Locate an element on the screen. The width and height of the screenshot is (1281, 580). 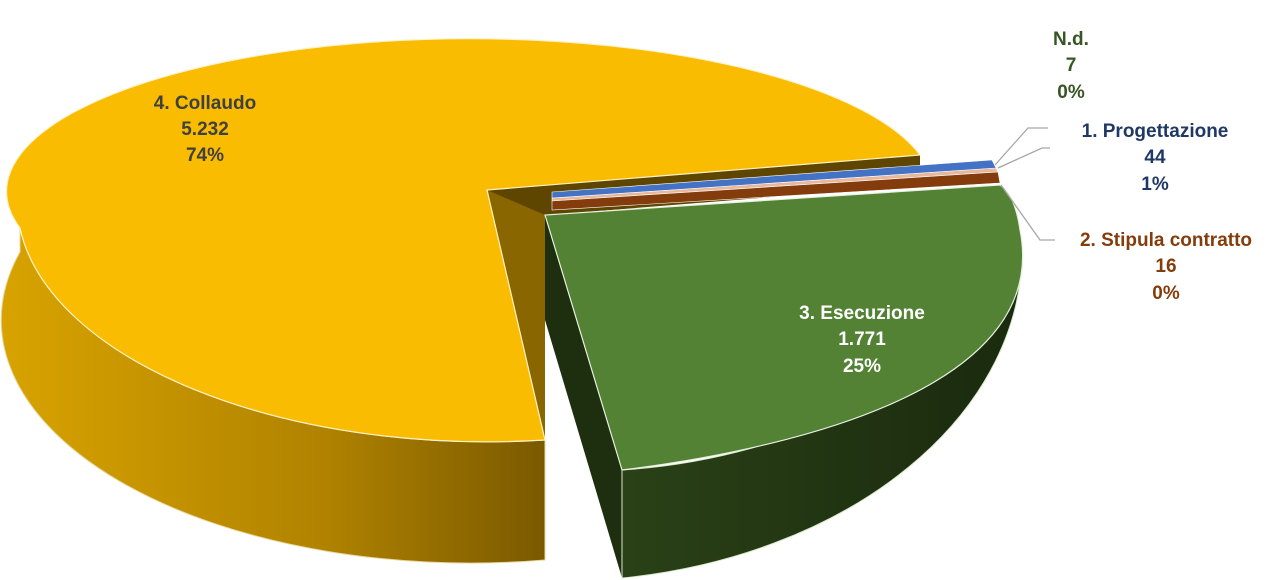
label-progettazione-value: 44 is located at coordinates (1155, 157).